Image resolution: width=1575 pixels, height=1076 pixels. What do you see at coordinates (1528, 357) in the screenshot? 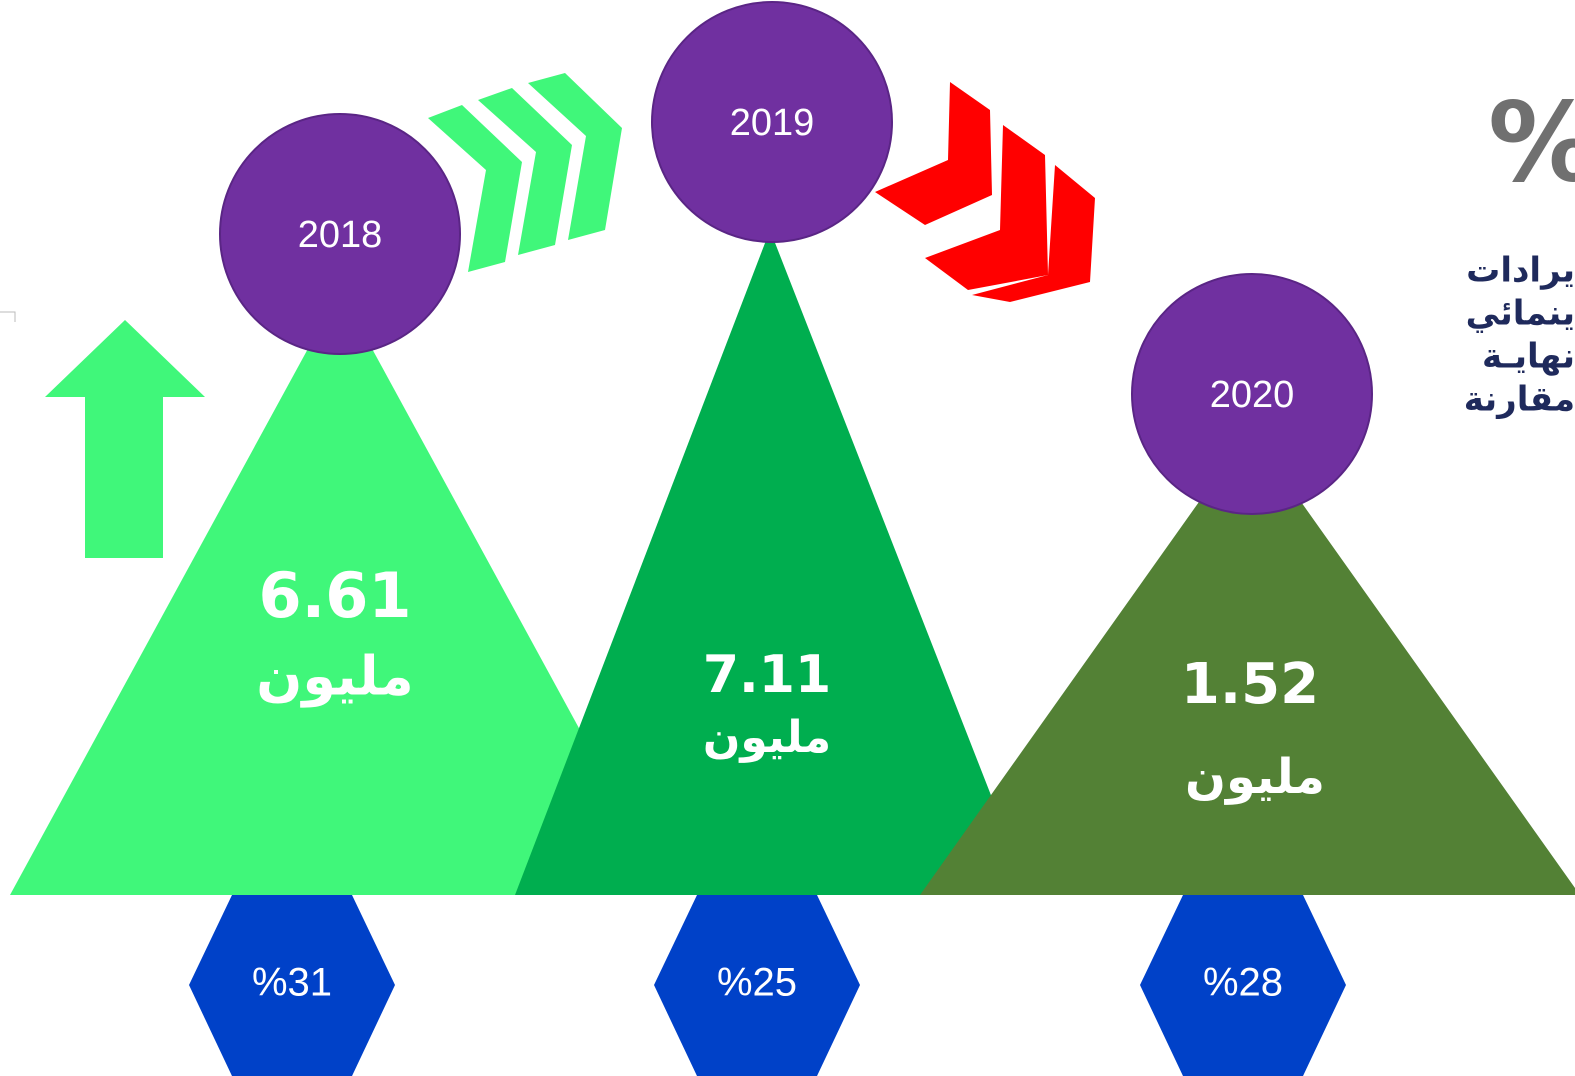
I see `side-text: نهايـة` at bounding box center [1528, 357].